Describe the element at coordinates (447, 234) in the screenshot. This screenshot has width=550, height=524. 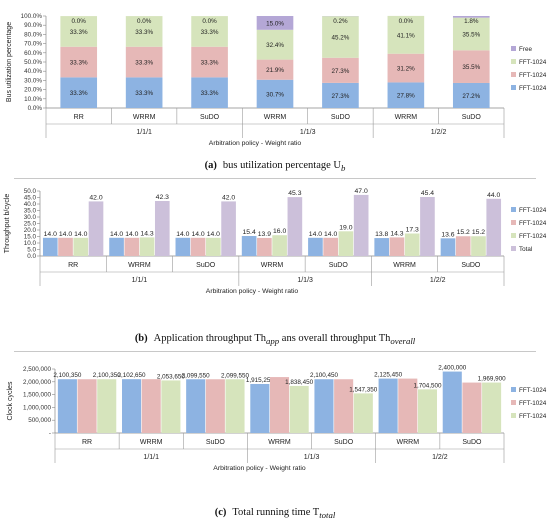
I see `data-label: 13.6` at that location.